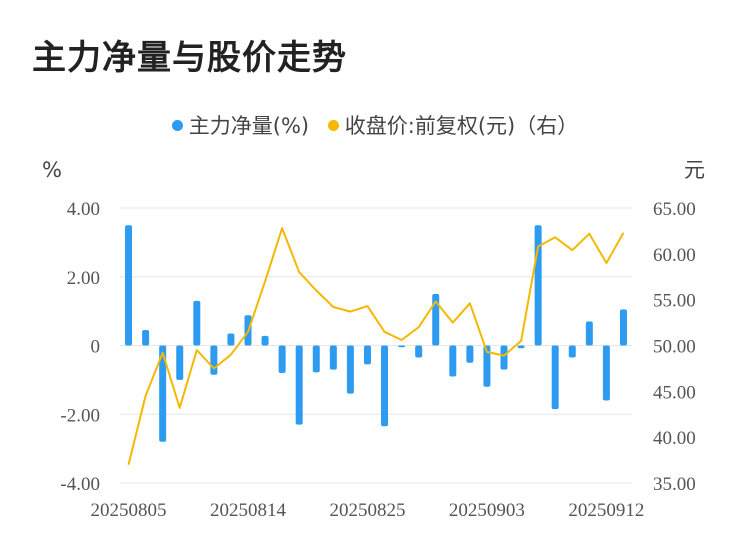 The width and height of the screenshot is (750, 558). I want to click on y-left-tick-label: -4.00, so click(80, 484).